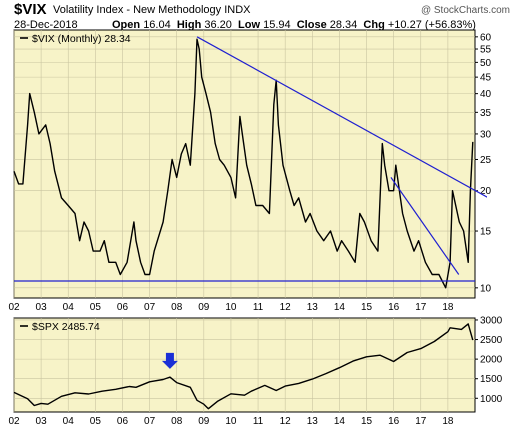 The width and height of the screenshot is (520, 429). Describe the element at coordinates (96, 307) in the screenshot. I see `vix-x-tick-label: 05` at that location.